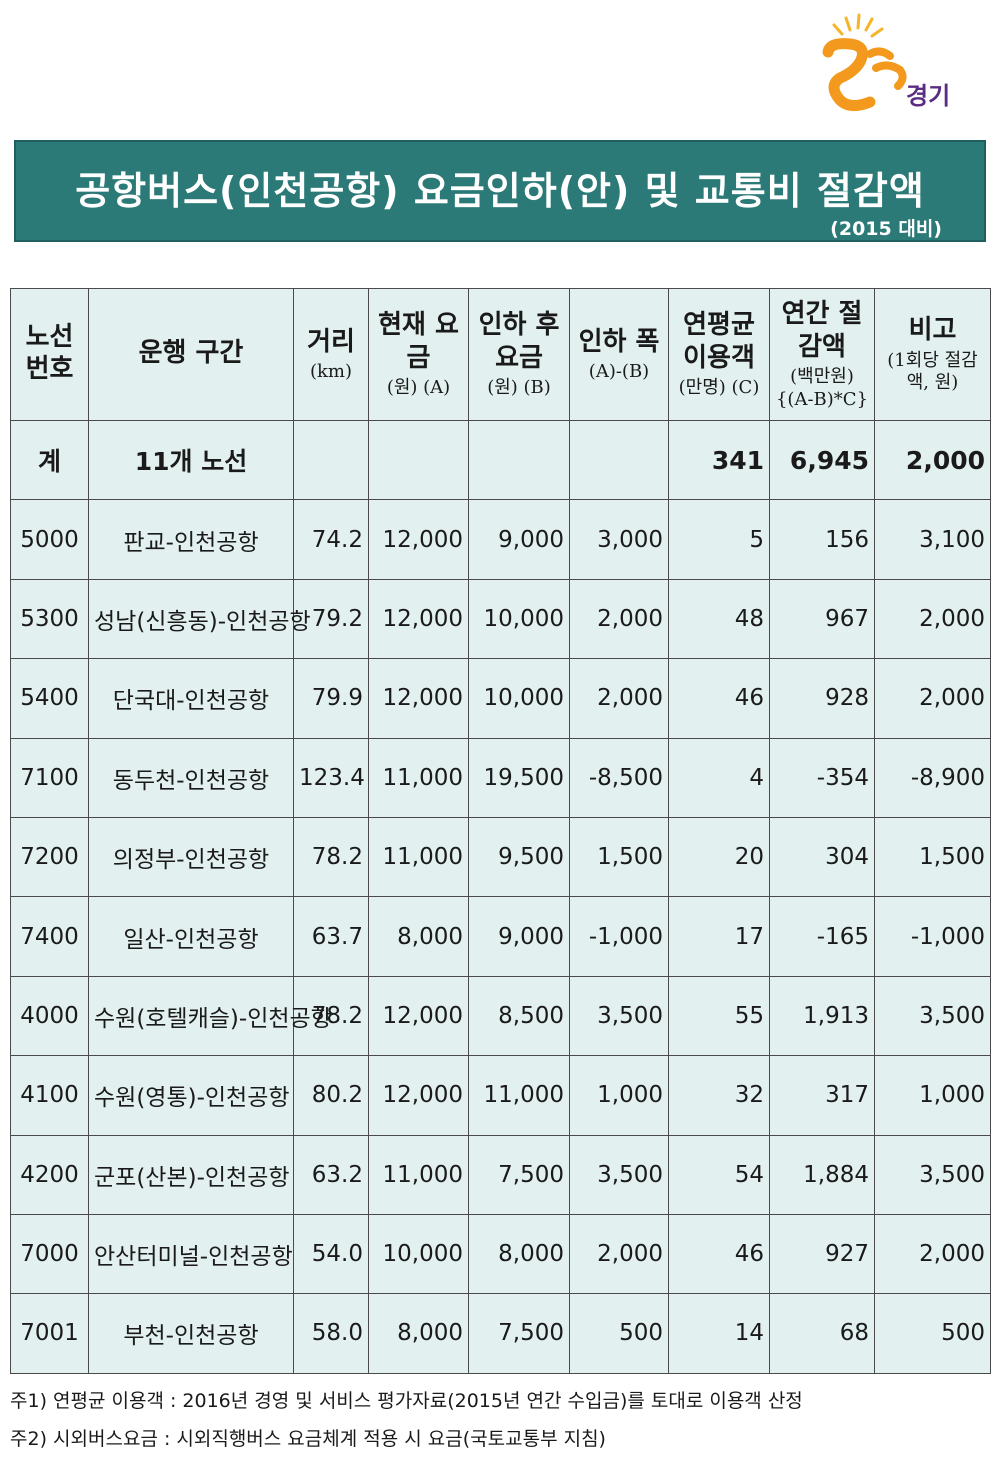  I want to click on annual-savings-cell: 967, so click(822, 619).